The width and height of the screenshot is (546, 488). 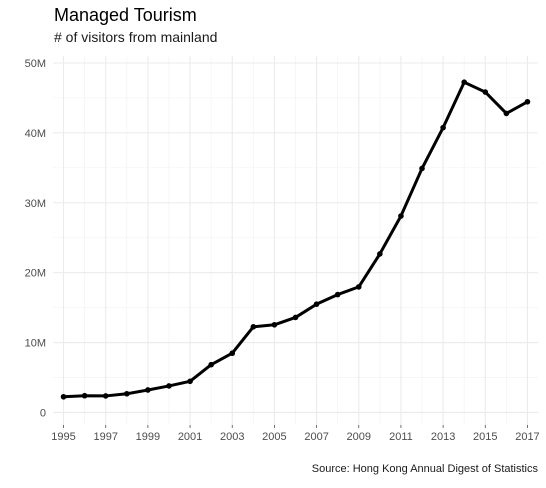 What do you see at coordinates (35, 64) in the screenshot?
I see `y-tick-label: 50M` at bounding box center [35, 64].